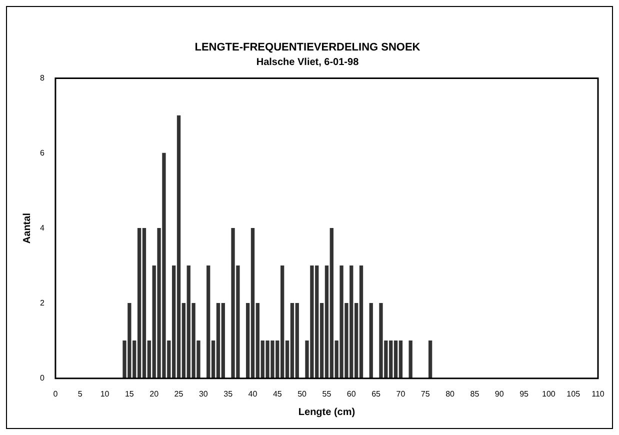 Image resolution: width=619 pixels, height=435 pixels. What do you see at coordinates (401, 393) in the screenshot?
I see `x-tick-label: 70` at bounding box center [401, 393].